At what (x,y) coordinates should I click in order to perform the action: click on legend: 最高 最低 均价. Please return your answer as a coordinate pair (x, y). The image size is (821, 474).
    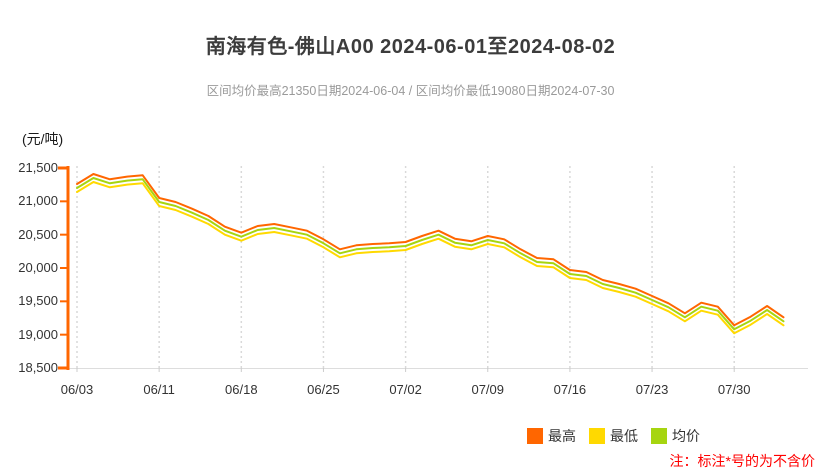
    Looking at the image, I should click on (613, 436).